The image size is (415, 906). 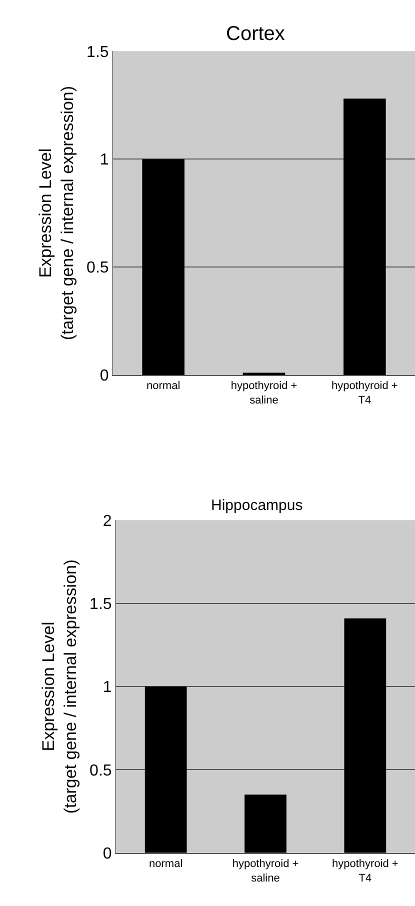 What do you see at coordinates (107, 521) in the screenshot?
I see `y-tick-label: 2` at bounding box center [107, 521].